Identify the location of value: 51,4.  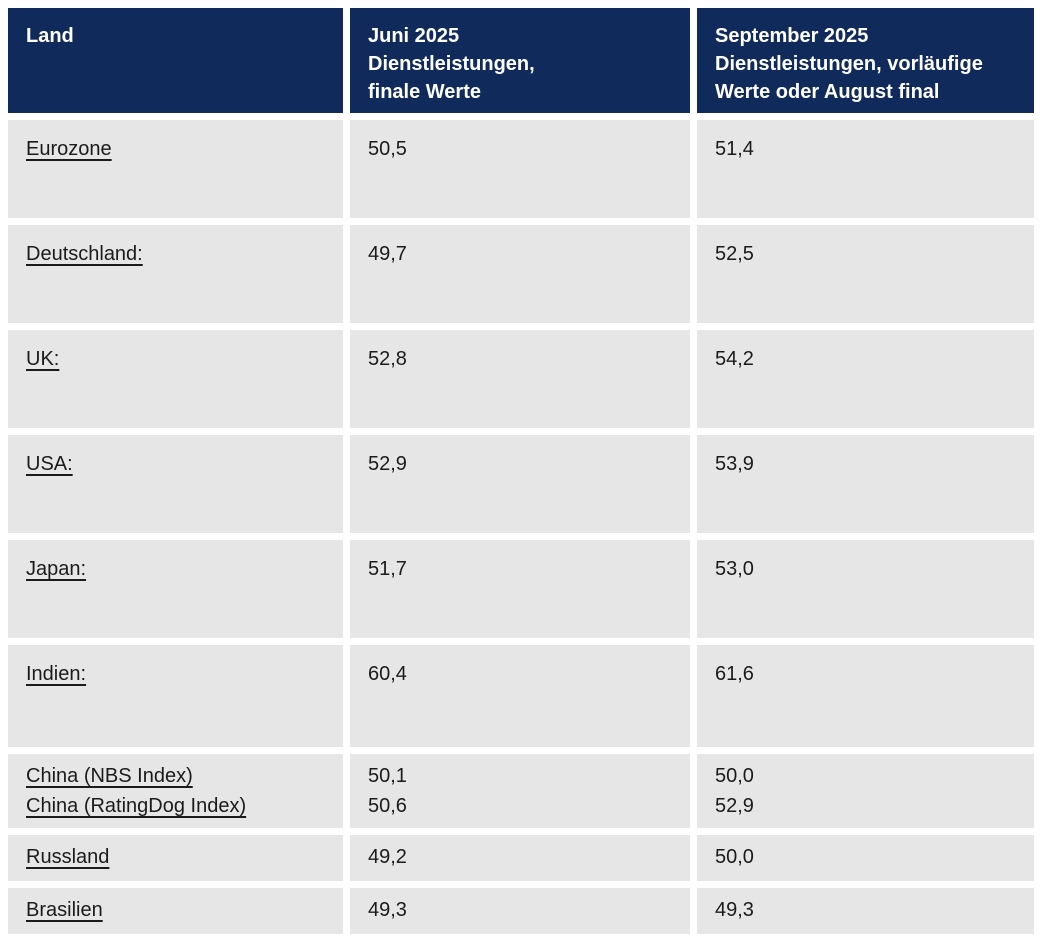
(734, 149).